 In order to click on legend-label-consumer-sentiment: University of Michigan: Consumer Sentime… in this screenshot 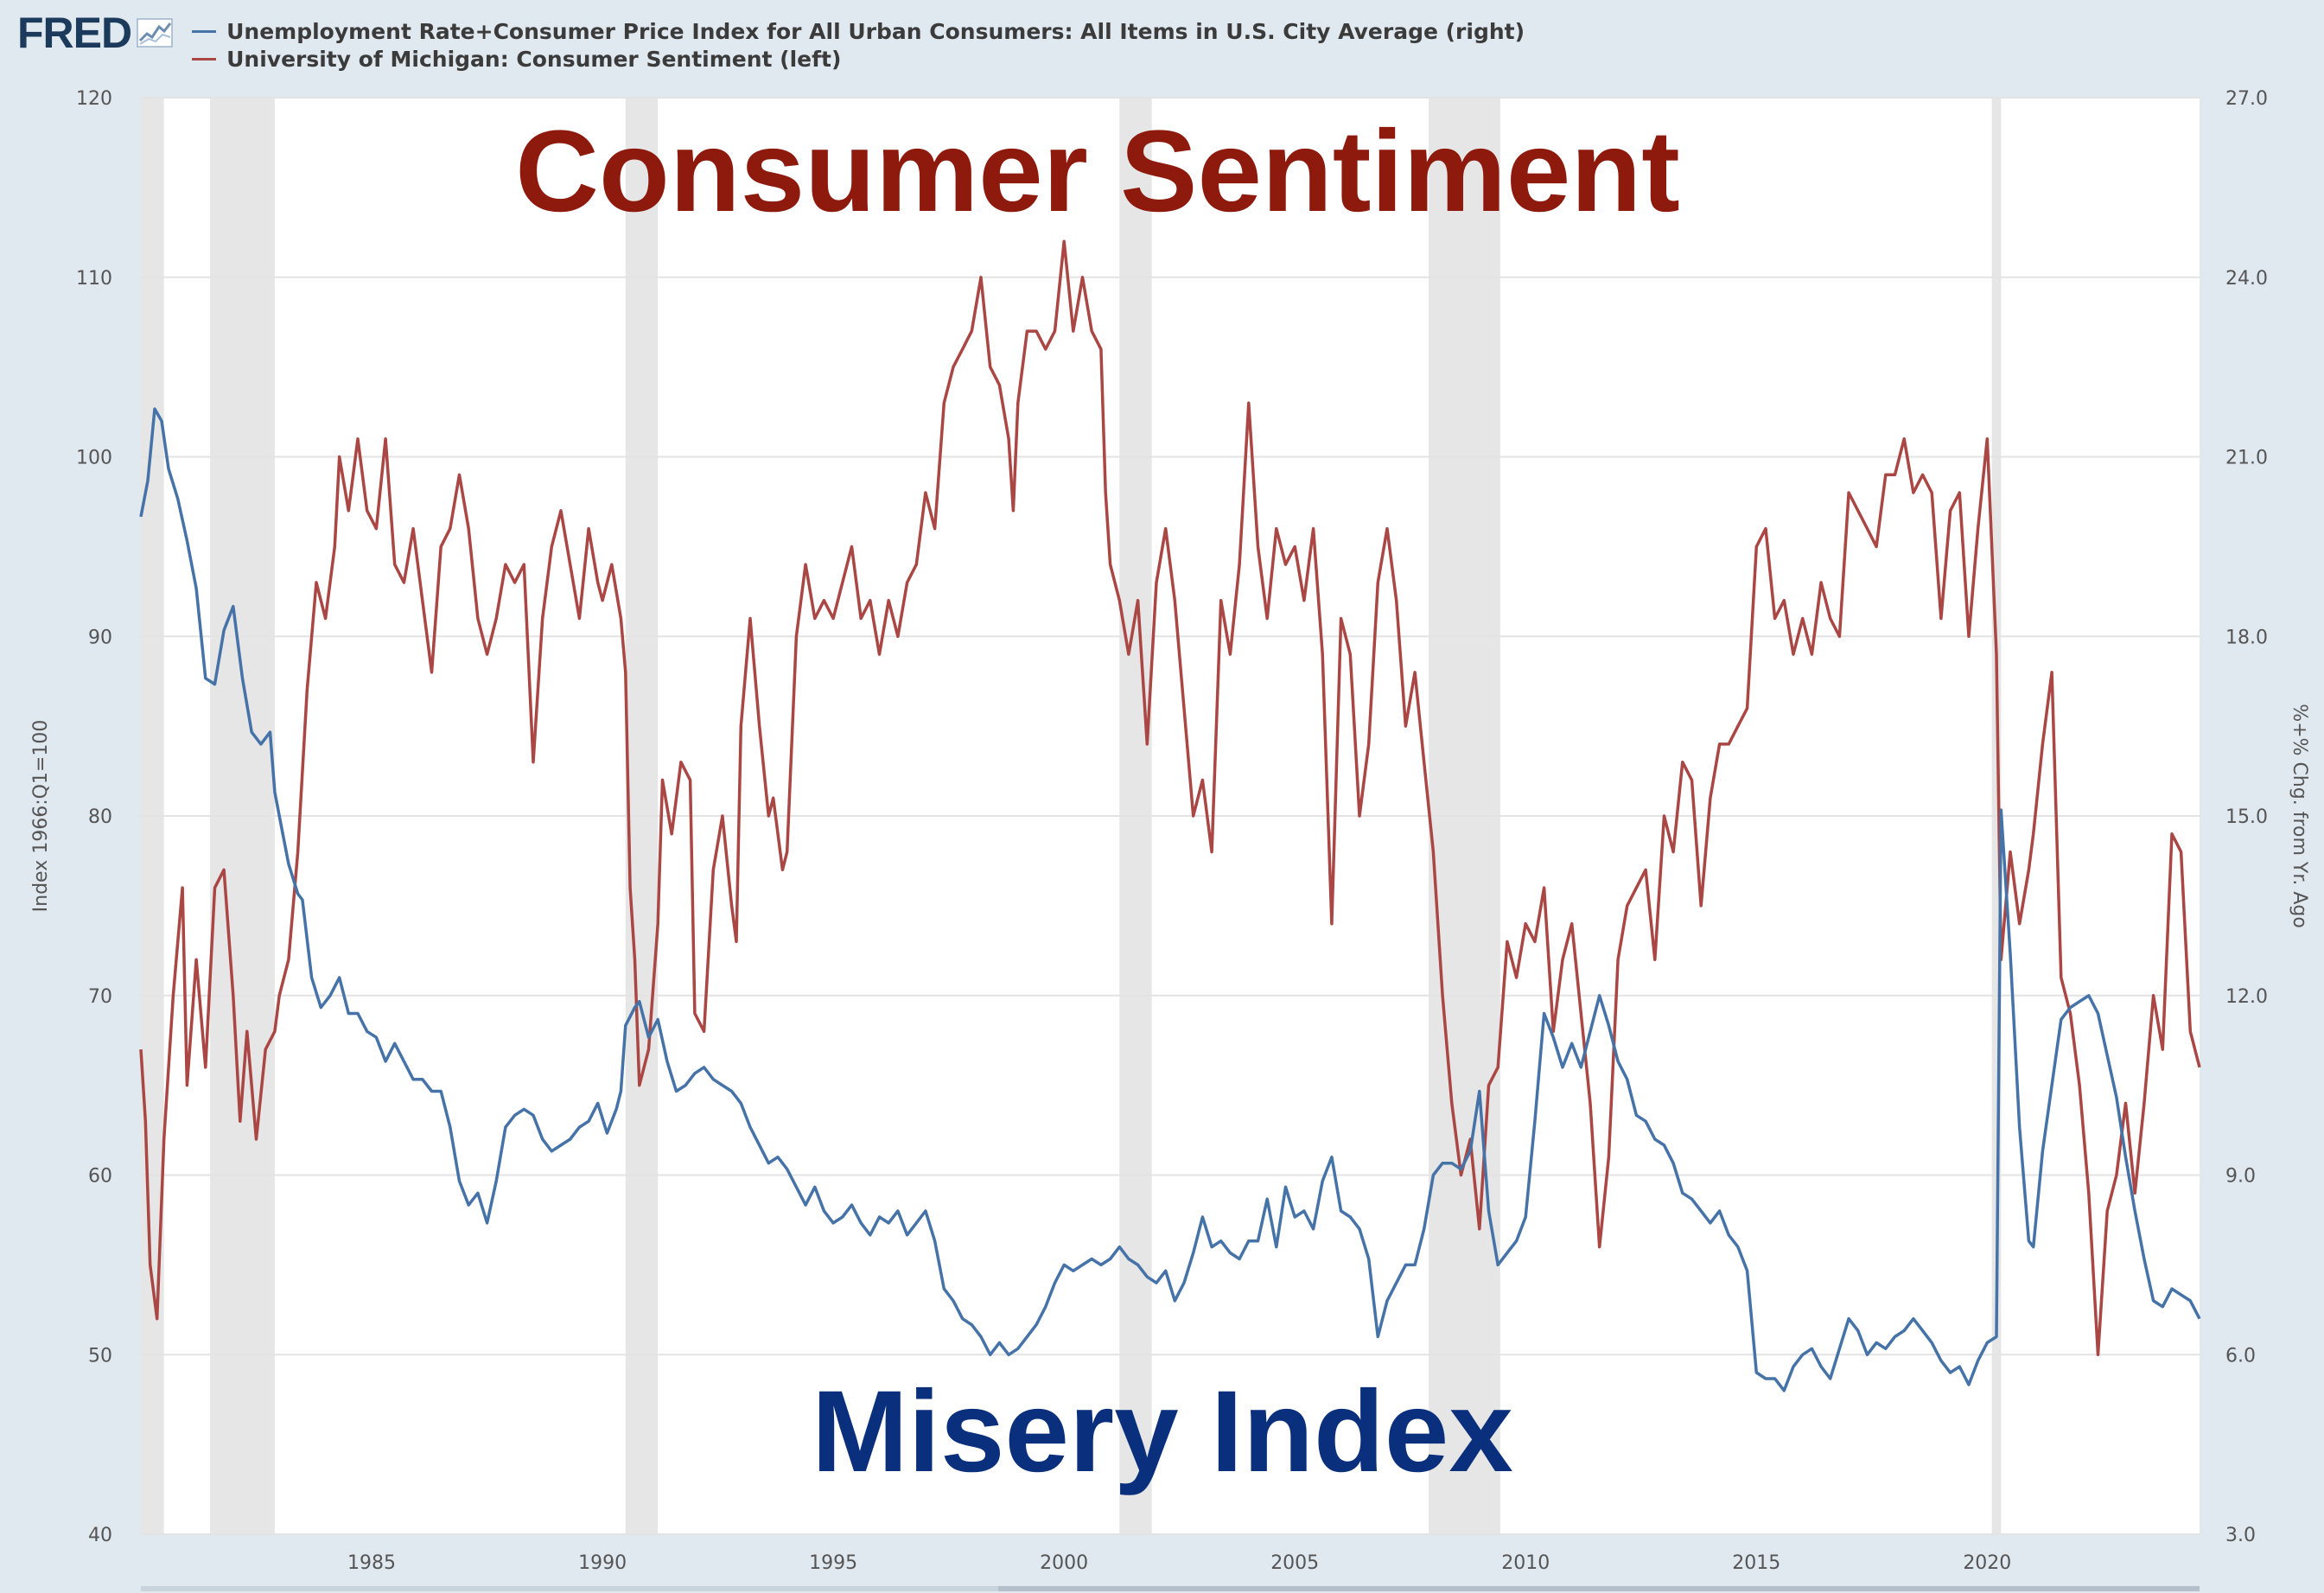, I will do `click(534, 59)`.